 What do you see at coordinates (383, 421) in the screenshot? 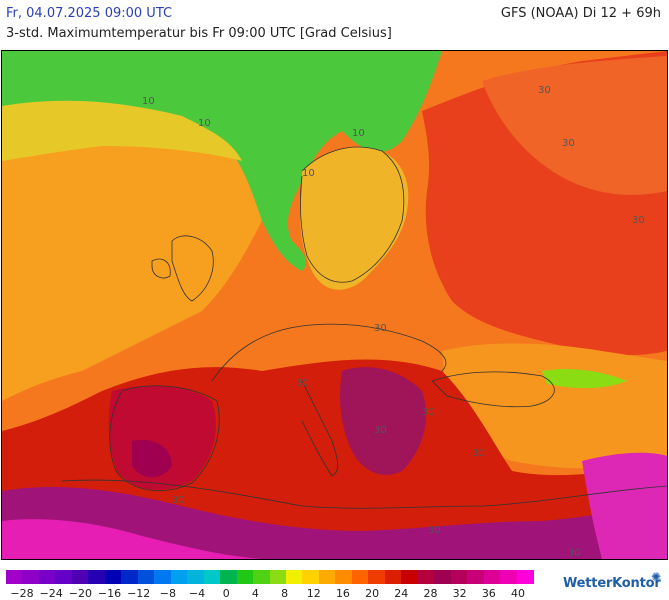
I see `balkans-hot` at bounding box center [383, 421].